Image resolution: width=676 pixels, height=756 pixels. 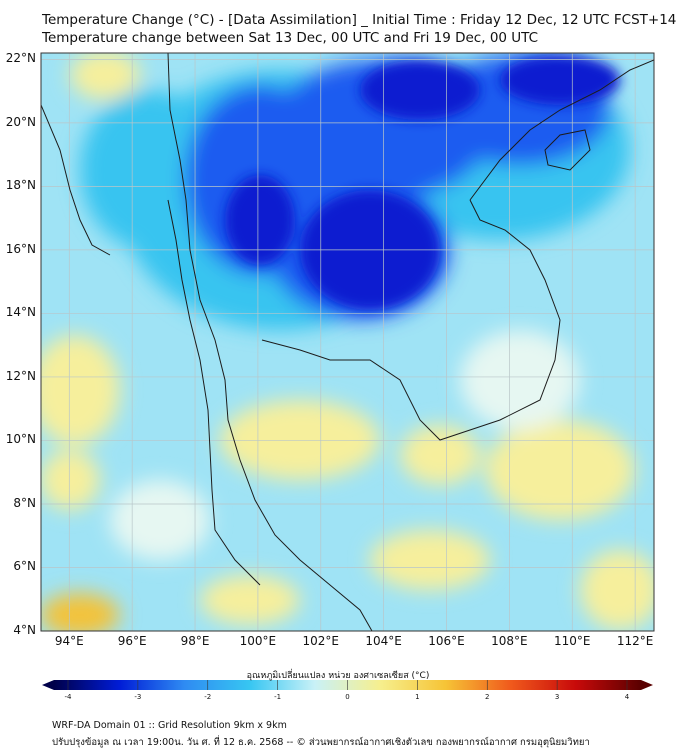 What do you see at coordinates (446, 641) in the screenshot?
I see `longitude-label: 106°E` at bounding box center [446, 641].